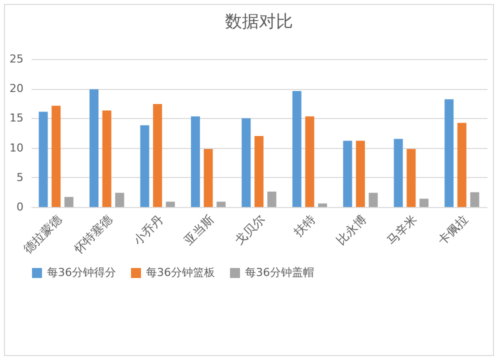  What do you see at coordinates (17, 118) in the screenshot?
I see `y-tick-label: 15` at bounding box center [17, 118].